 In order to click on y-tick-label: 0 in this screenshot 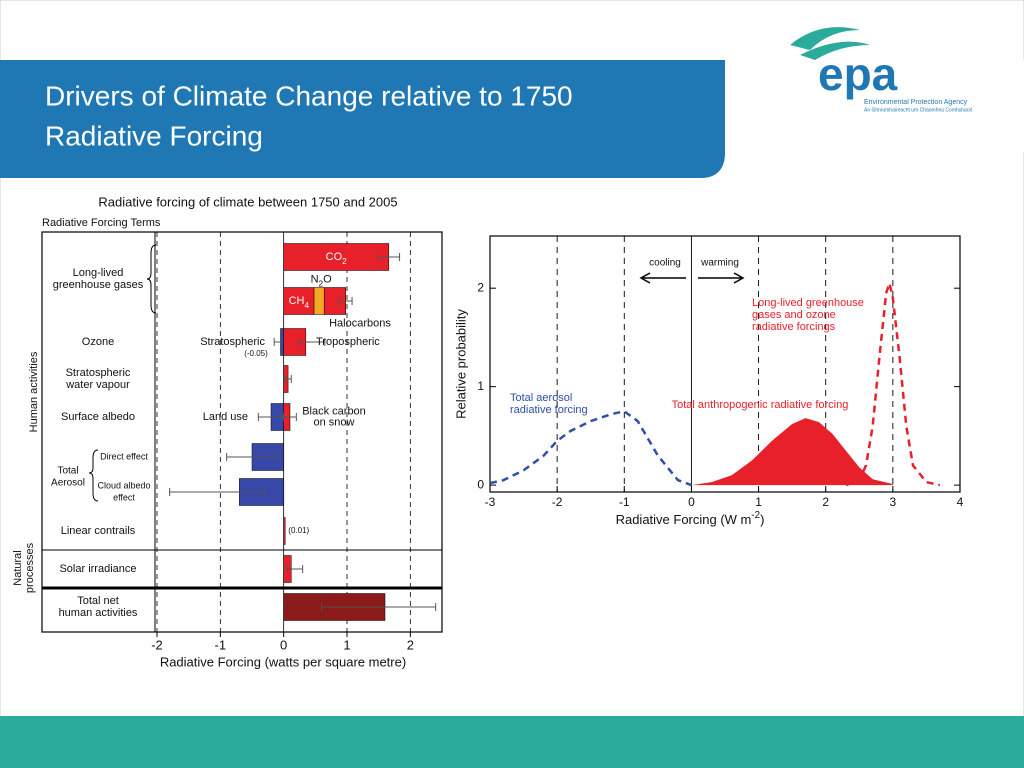, I will do `click(480, 484)`.